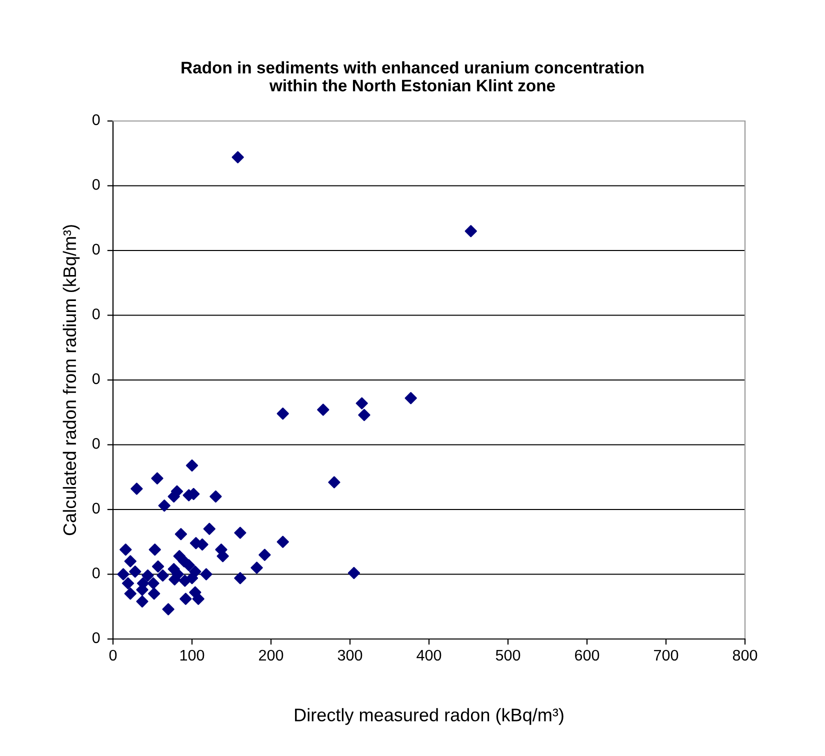  Describe the element at coordinates (587, 655) in the screenshot. I see `x-tick-label: 600` at that location.